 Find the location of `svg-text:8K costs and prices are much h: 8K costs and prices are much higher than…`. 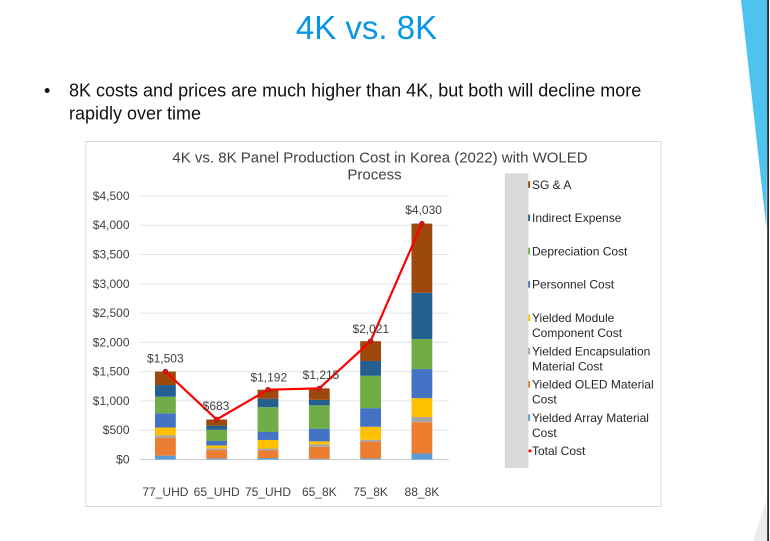

svg-text:8K costs and prices are much h: 8K costs and prices are much higher than… is located at coordinates (355, 91).